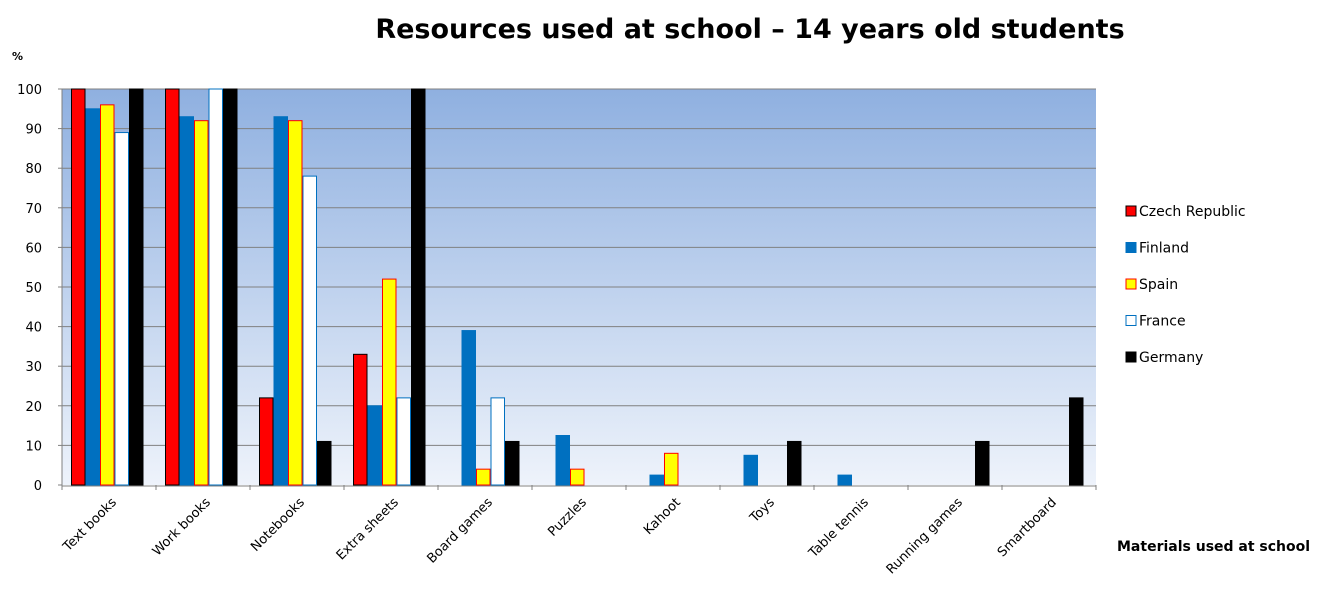 The image size is (1330, 594). I want to click on x-category-label: Toys, so click(762, 510).